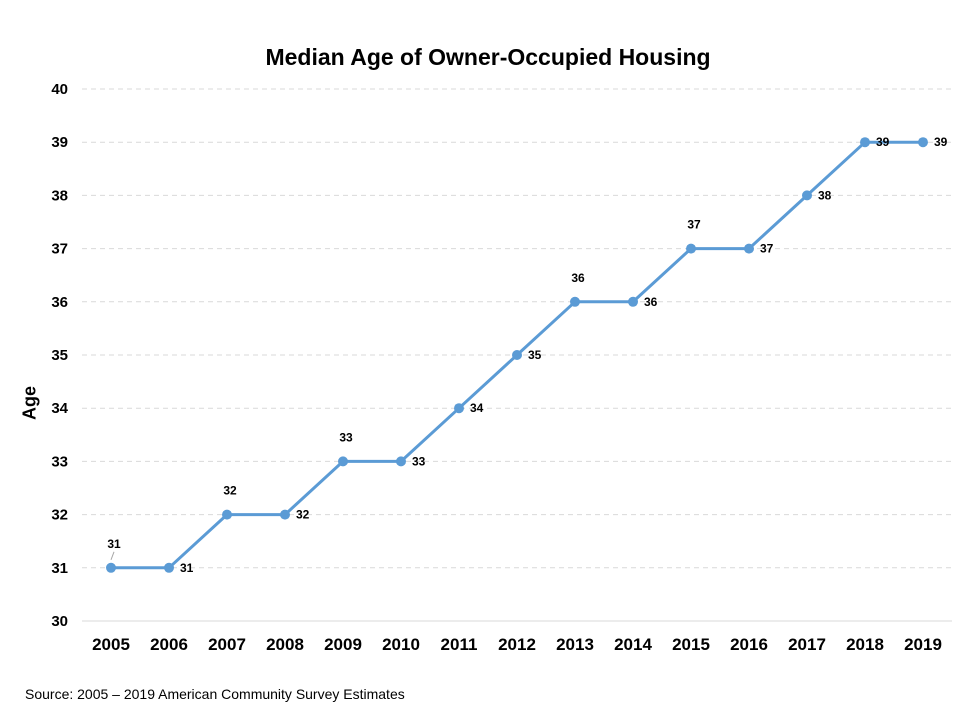  I want to click on y-tick-label: 39, so click(59, 142).